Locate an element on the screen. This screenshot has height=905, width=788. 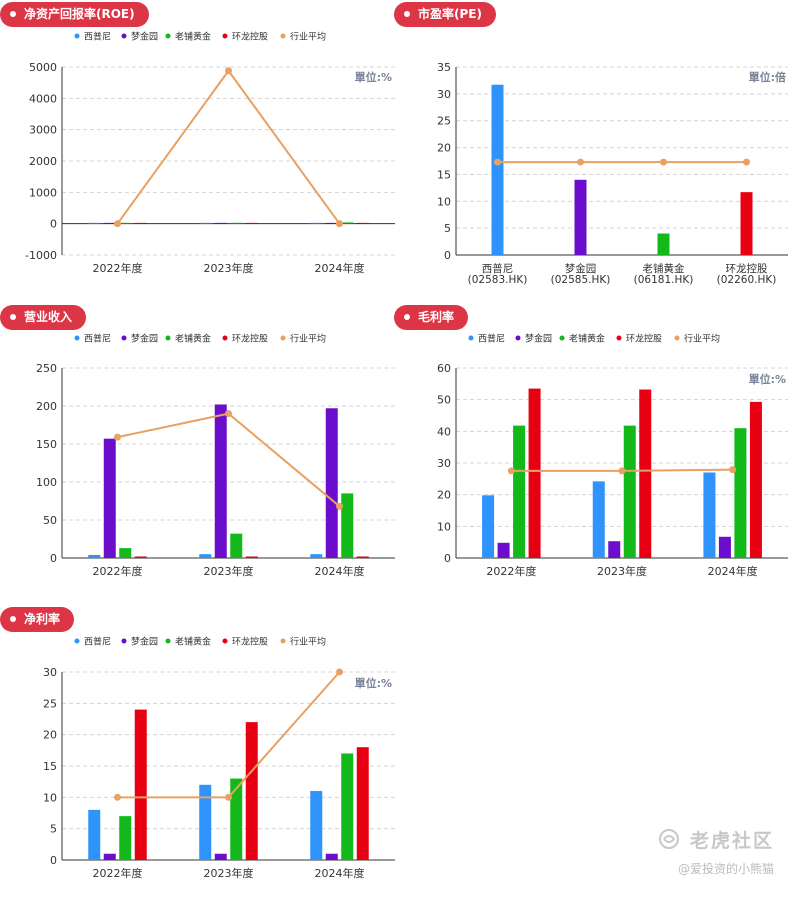
chart-title-badge: 净利率 is located at coordinates (37, 619).